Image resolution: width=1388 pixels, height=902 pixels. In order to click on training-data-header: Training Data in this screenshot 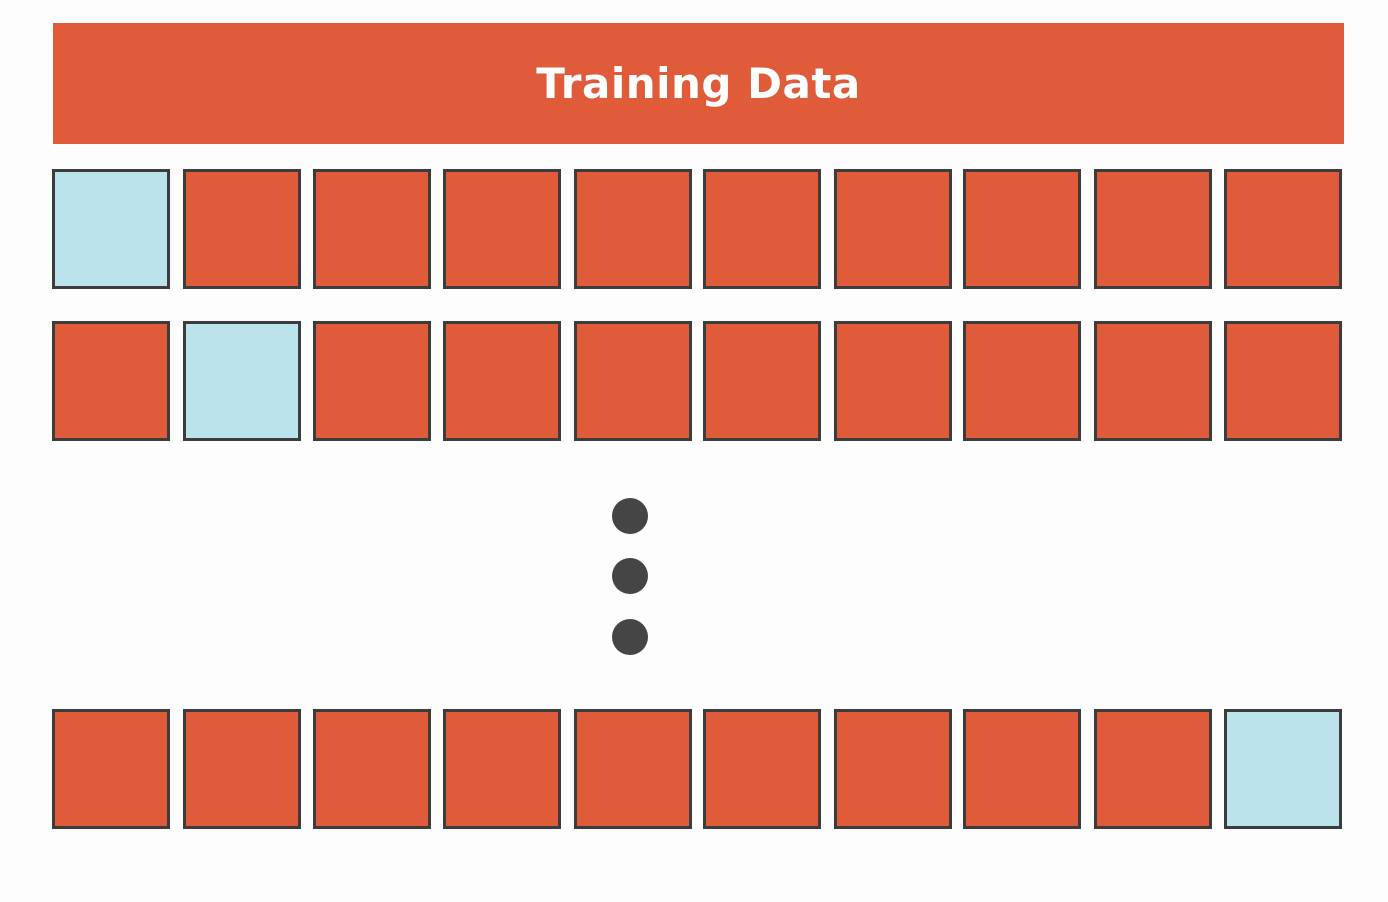, I will do `click(698, 83)`.